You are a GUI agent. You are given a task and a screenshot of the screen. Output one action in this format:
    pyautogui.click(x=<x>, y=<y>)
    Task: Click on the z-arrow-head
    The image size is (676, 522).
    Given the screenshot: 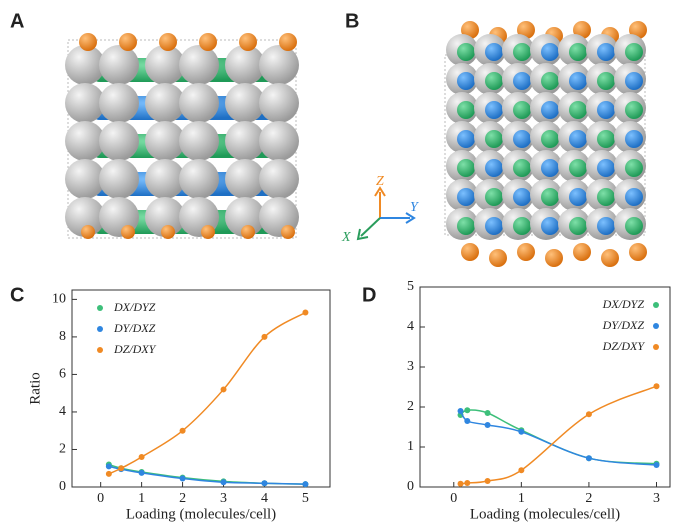 What is the action you would take?
    pyautogui.click(x=380, y=191)
    